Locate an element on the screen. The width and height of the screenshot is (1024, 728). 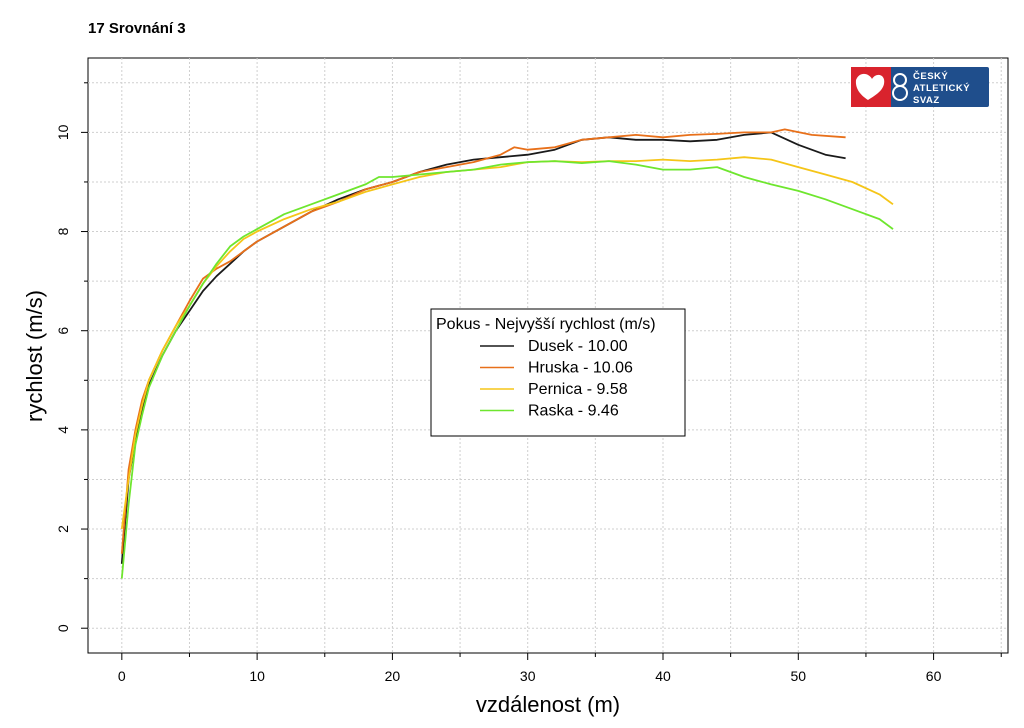
y-tick-label: 6 is located at coordinates (63, 331).